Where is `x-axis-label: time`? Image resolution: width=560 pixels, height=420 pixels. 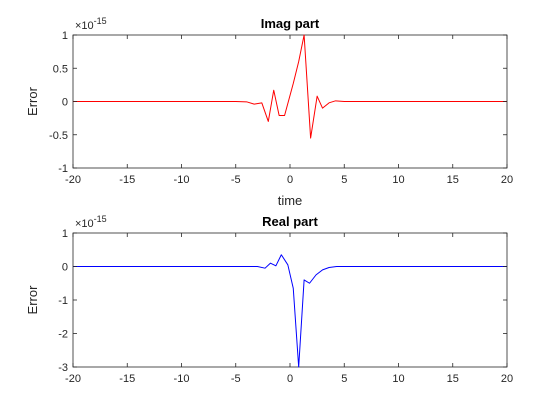
x-axis-label: time is located at coordinates (290, 200).